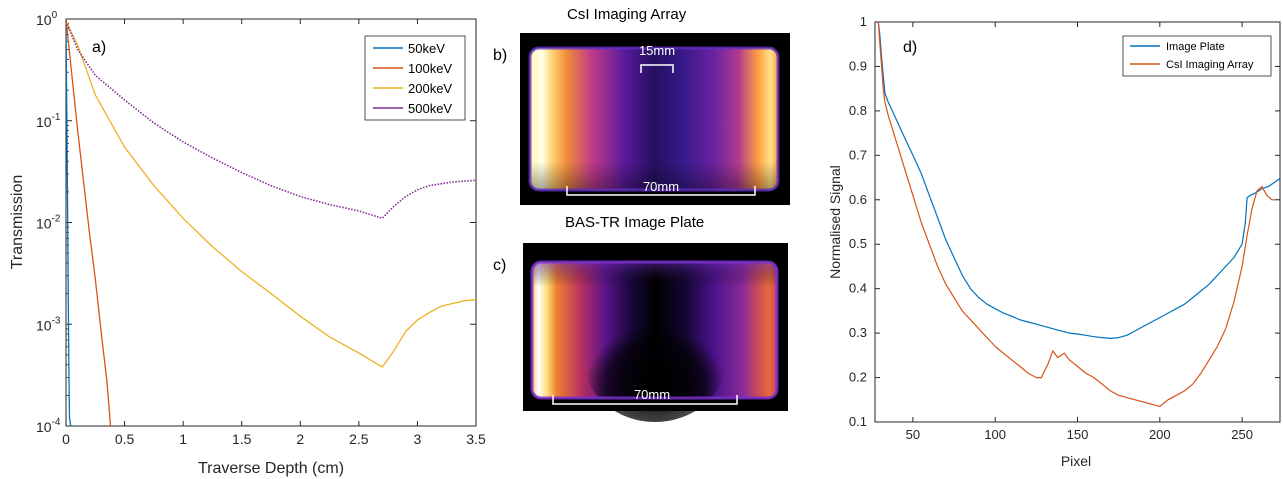  What do you see at coordinates (183, 439) in the screenshot?
I see `panel-a-x-tick-label: 1` at bounding box center [183, 439].